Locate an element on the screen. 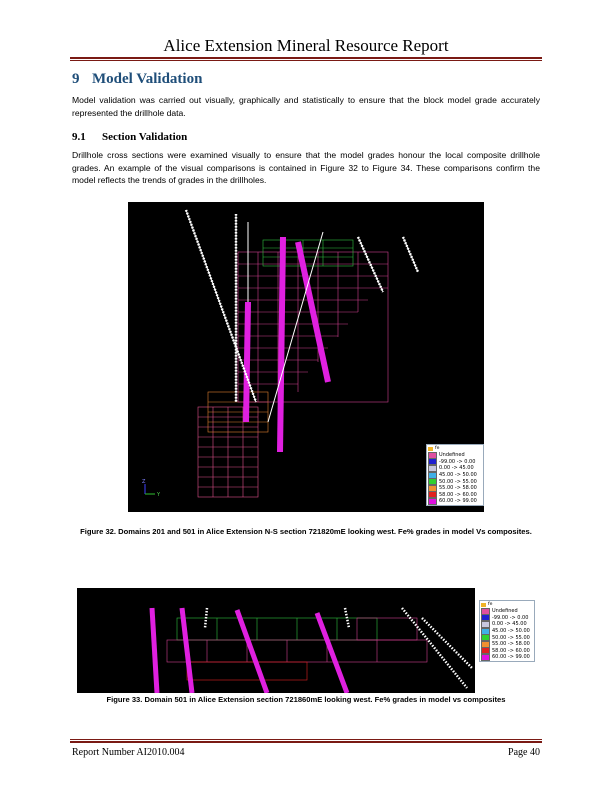 The image size is (612, 792). block-model-grid-green is located at coordinates (308, 253).